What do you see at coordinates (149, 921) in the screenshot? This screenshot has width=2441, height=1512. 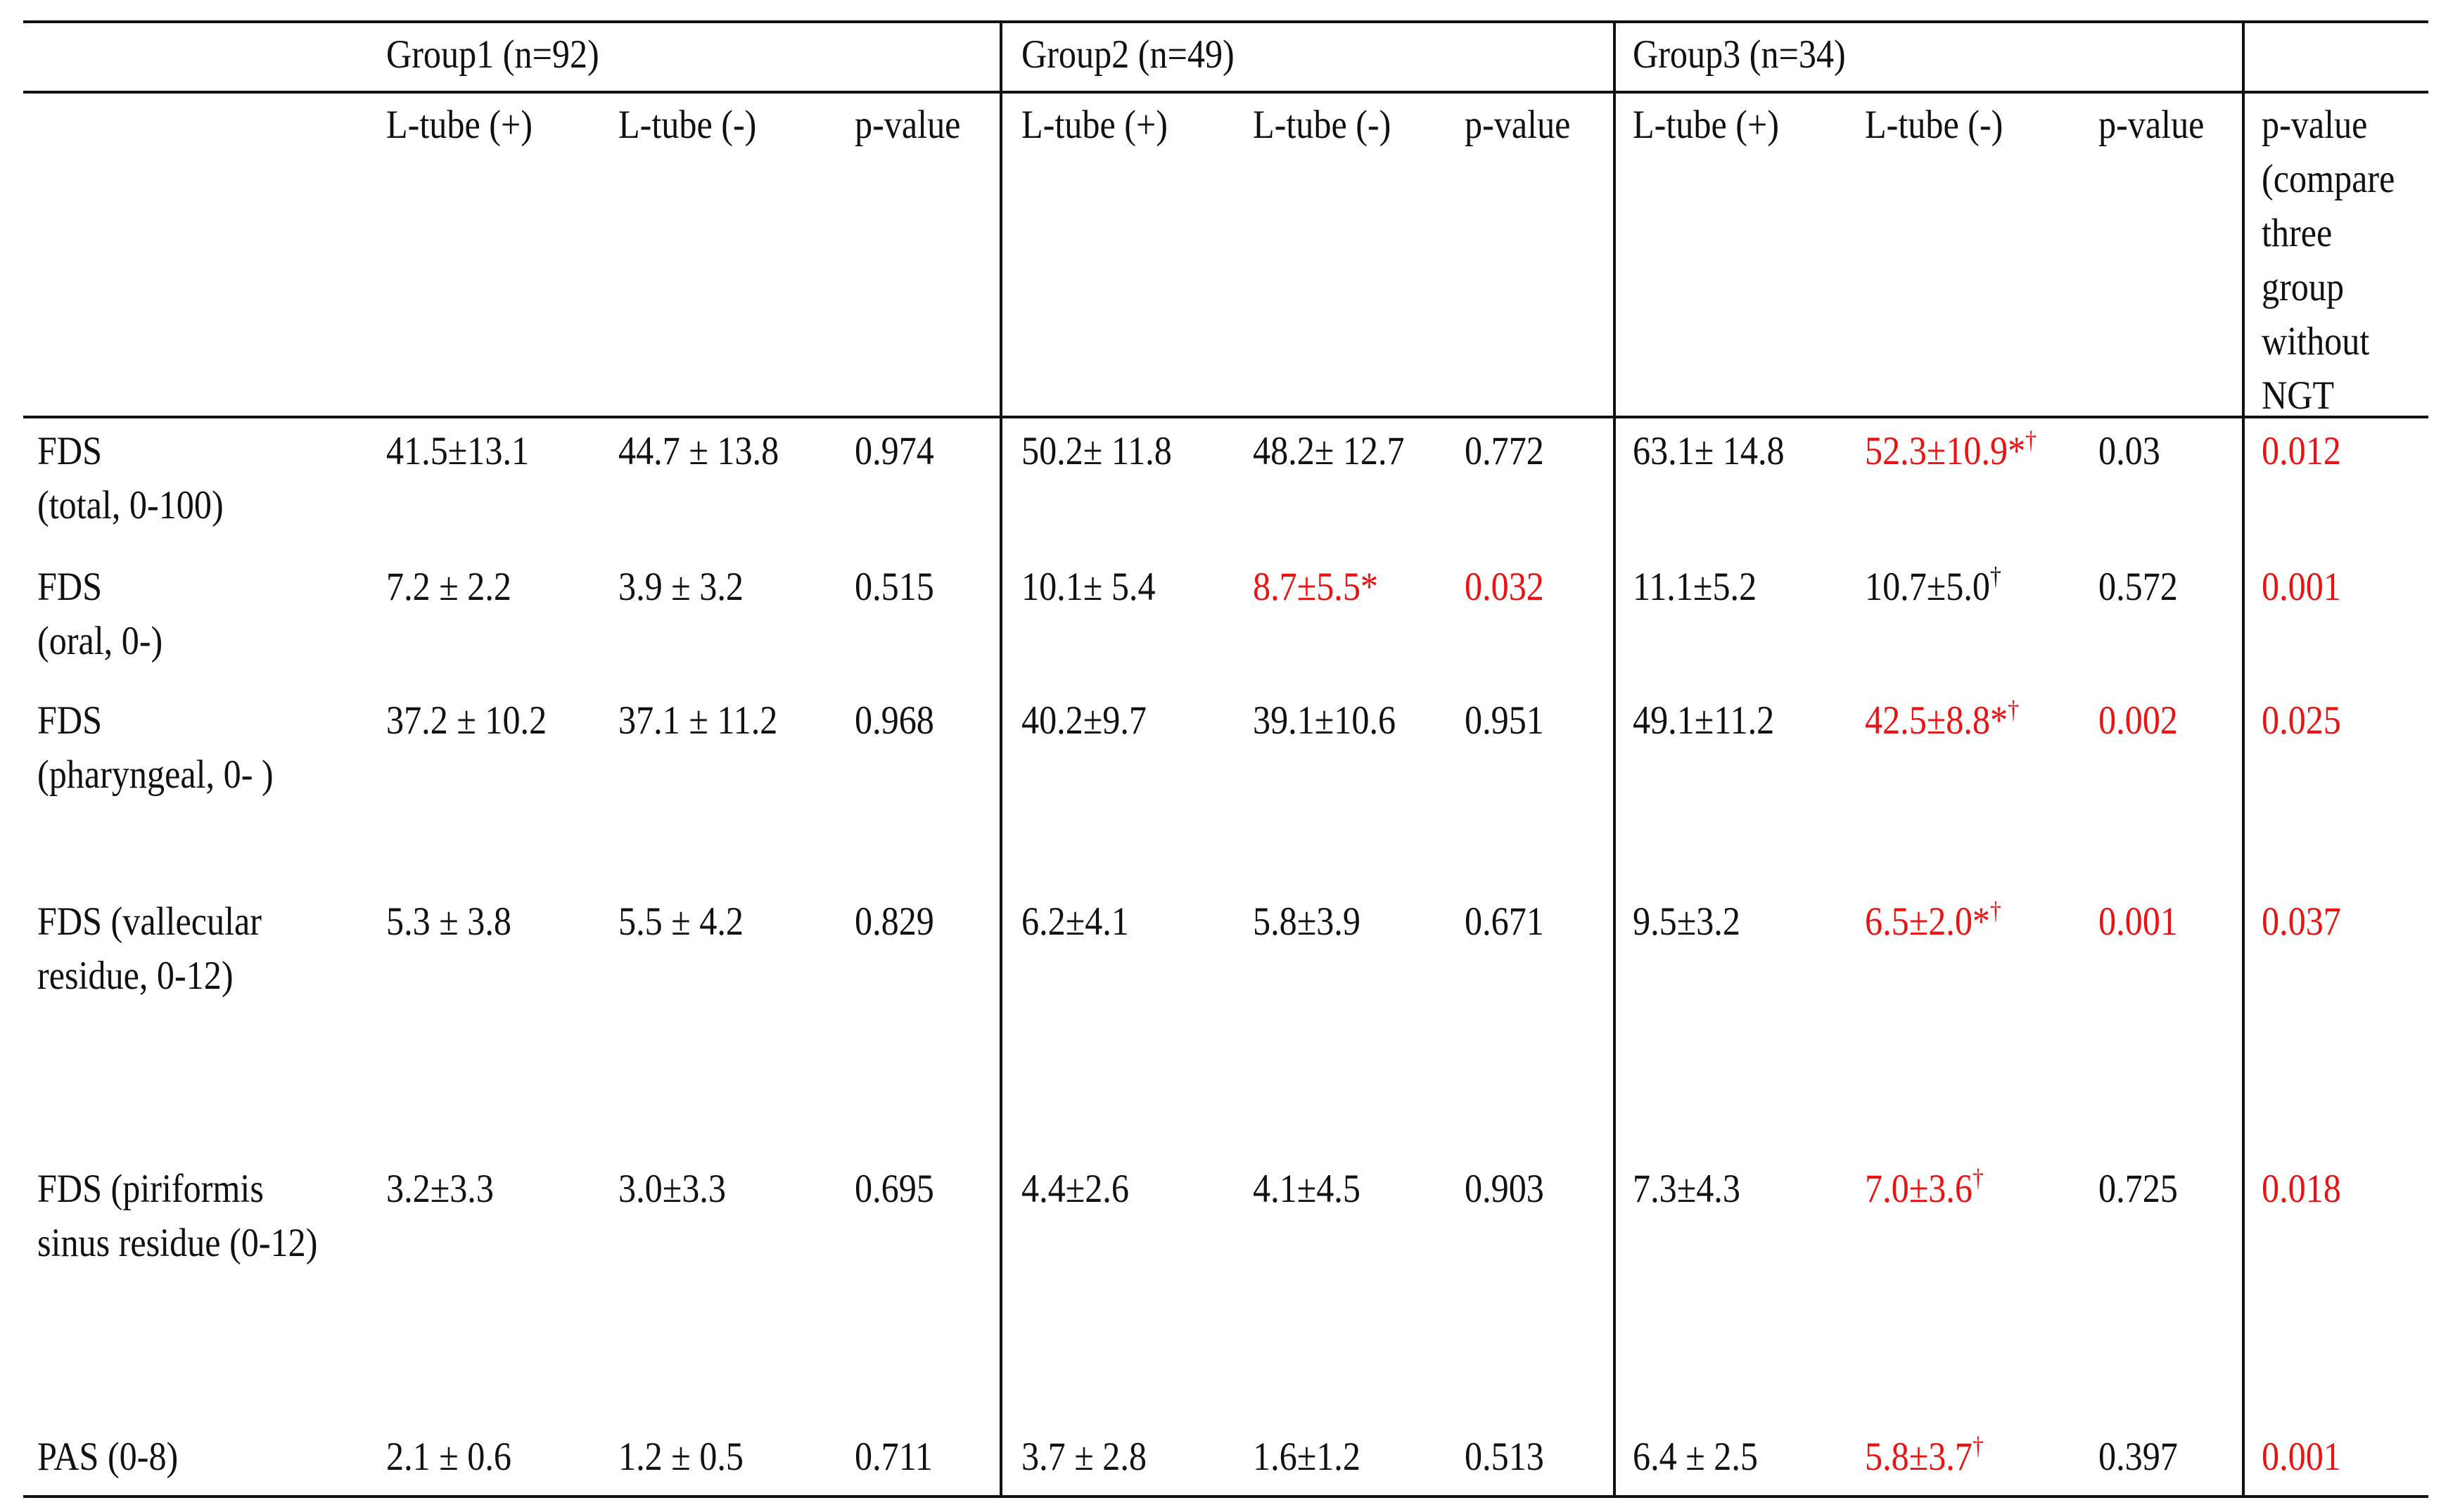 I see `row-label: FDS (vallecular` at bounding box center [149, 921].